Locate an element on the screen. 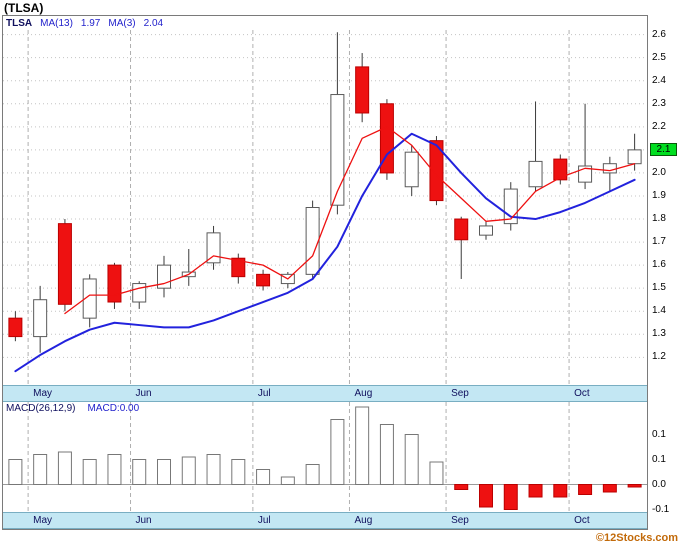  price-axis-label: 2.4 is located at coordinates (659, 80).